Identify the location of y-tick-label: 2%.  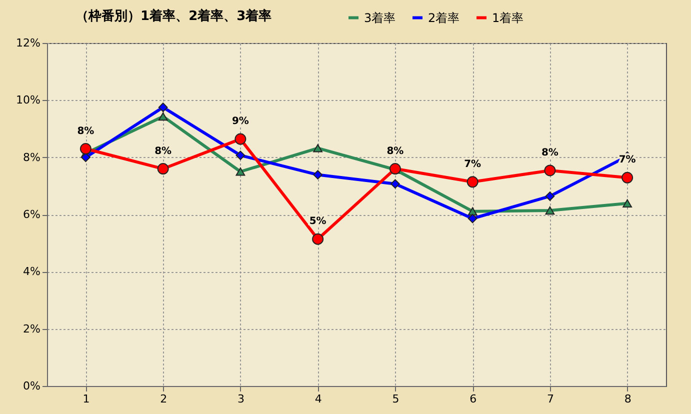
(31, 329).